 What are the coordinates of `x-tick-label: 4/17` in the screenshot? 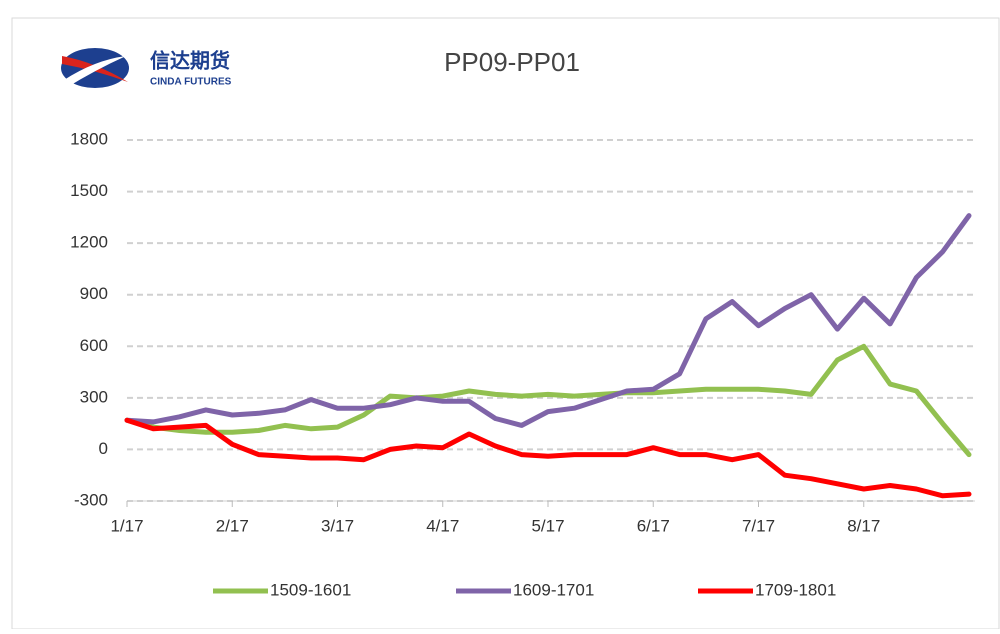 It's located at (442, 525).